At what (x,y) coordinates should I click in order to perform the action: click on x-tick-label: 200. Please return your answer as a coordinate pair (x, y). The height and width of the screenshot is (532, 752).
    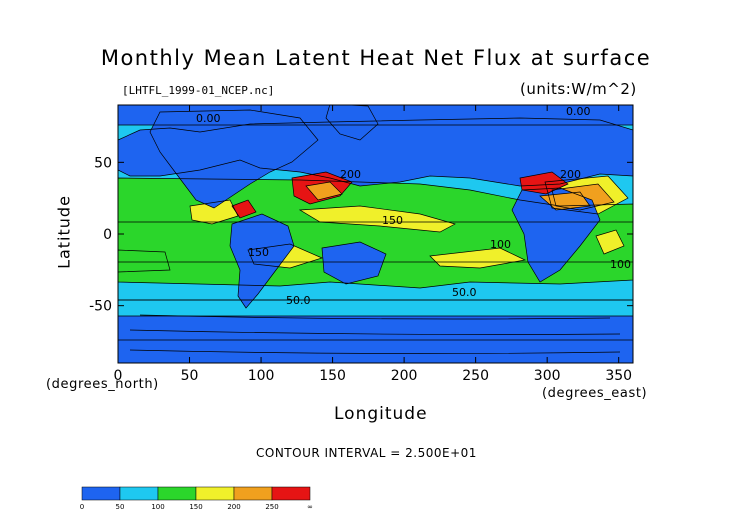
    Looking at the image, I should click on (404, 376).